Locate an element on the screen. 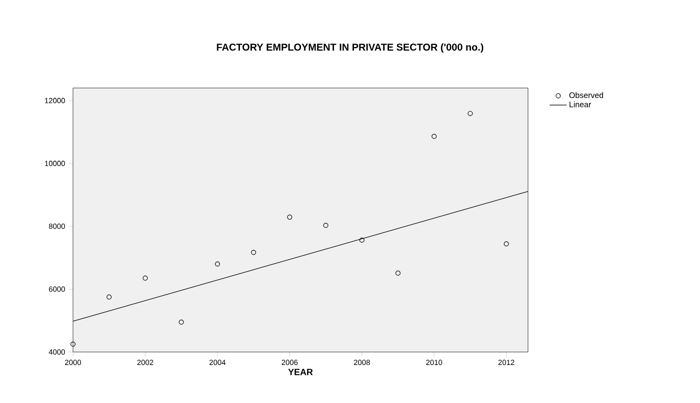 This screenshot has width=700, height=403. x-axis-title: YEAR is located at coordinates (300, 372).